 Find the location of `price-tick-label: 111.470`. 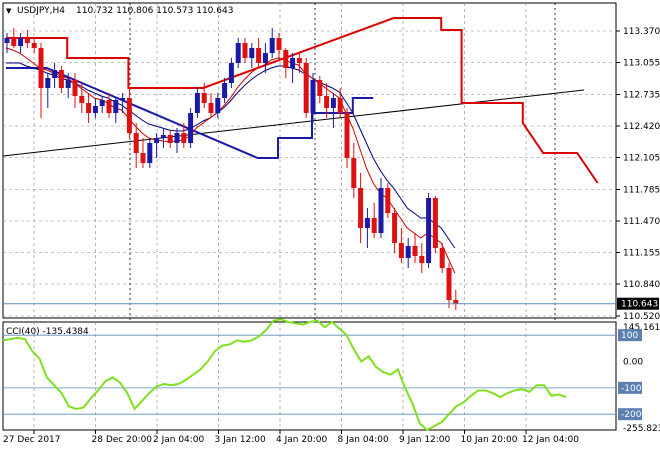

price-tick-label: 111.470 is located at coordinates (641, 222).